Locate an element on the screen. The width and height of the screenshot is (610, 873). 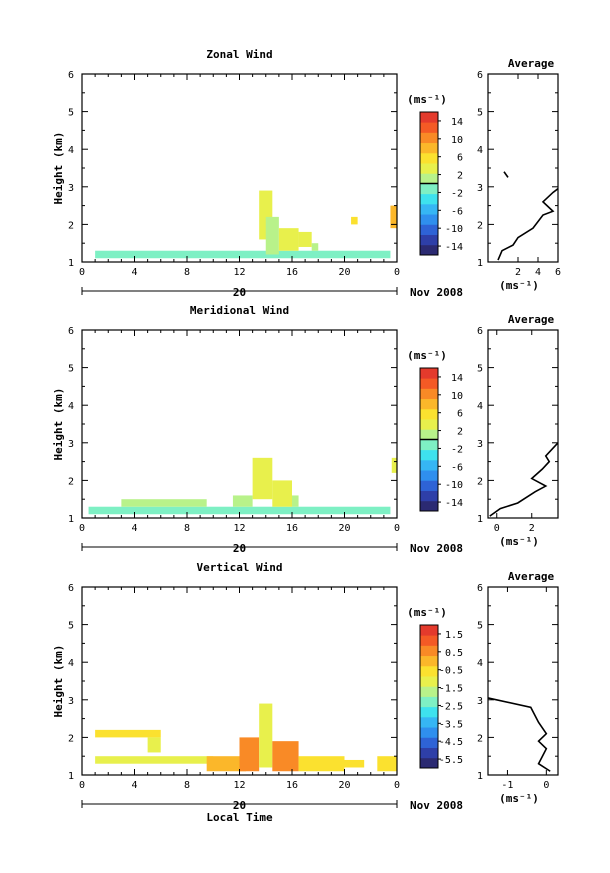
colorbar-tick-label: -2.5 is located at coordinates (451, 706).